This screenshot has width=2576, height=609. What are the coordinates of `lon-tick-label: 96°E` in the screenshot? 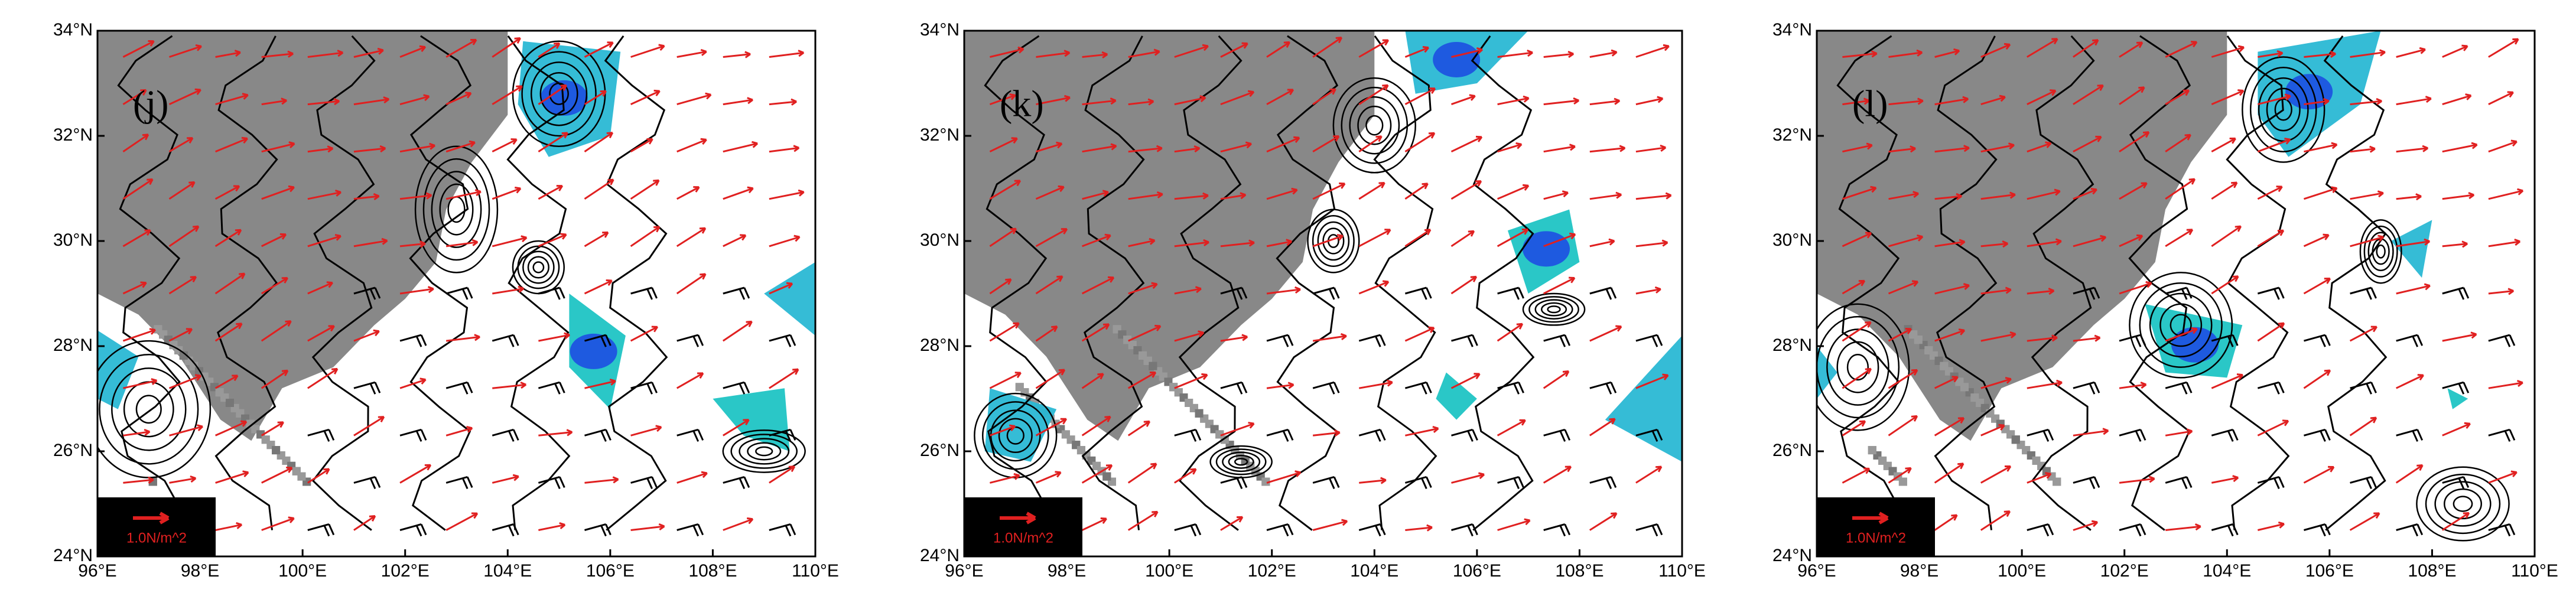 It's located at (97, 571).